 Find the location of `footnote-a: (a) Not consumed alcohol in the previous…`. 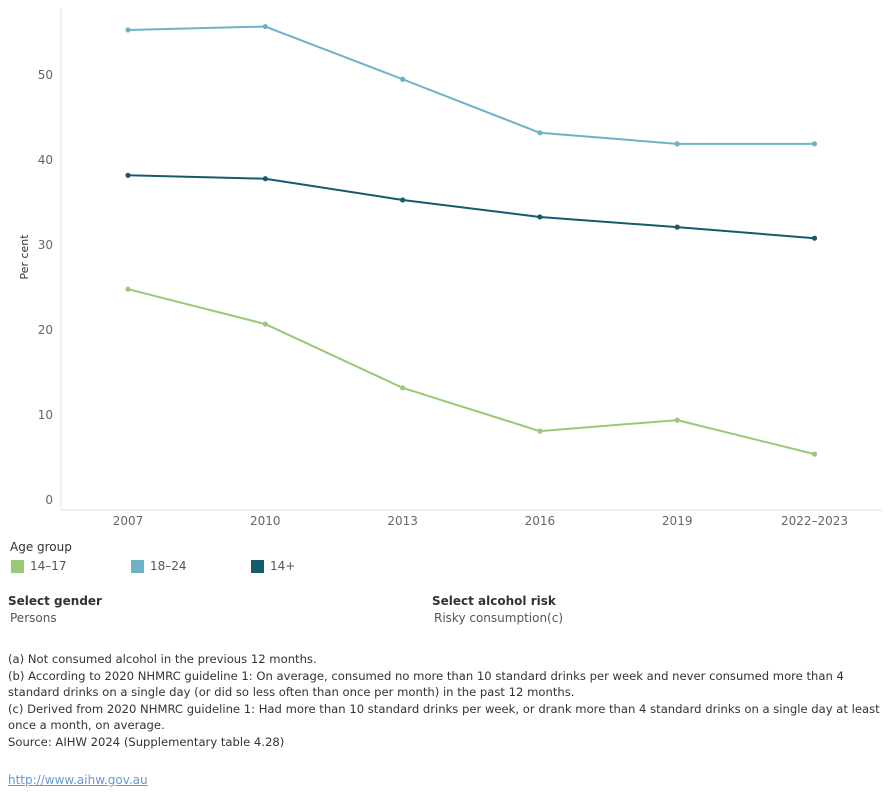

footnote-a: (a) Not consumed alcohol in the previous… is located at coordinates (162, 659).